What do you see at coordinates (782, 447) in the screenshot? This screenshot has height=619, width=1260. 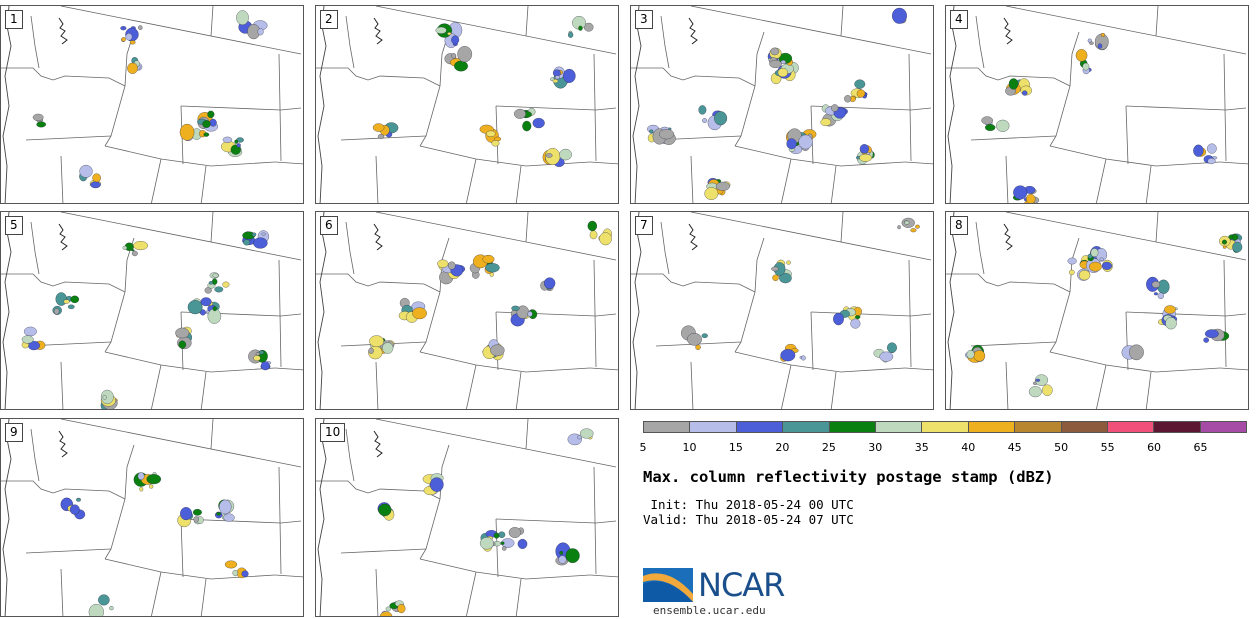 I see `colorbar-tick-label: 20` at bounding box center [782, 447].